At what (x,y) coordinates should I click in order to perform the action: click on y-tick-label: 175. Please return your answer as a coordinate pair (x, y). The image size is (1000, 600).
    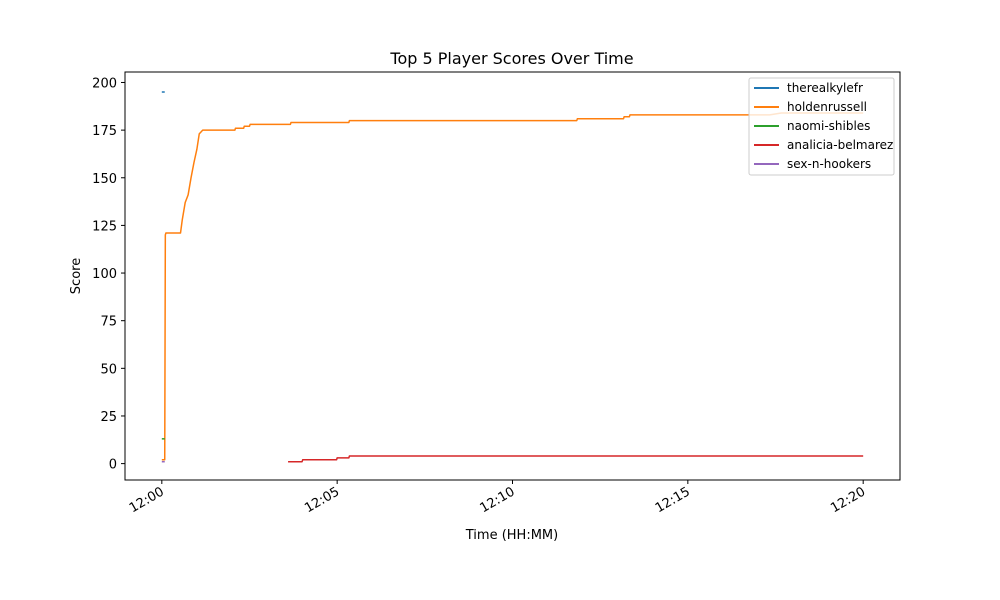
    Looking at the image, I should click on (104, 131).